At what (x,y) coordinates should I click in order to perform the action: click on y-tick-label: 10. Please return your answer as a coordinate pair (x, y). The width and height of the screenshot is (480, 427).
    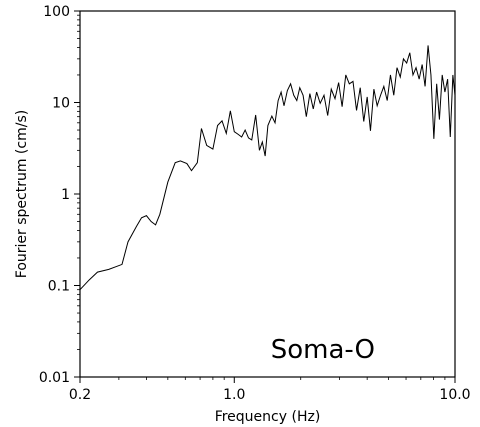
    Looking at the image, I should click on (61, 104).